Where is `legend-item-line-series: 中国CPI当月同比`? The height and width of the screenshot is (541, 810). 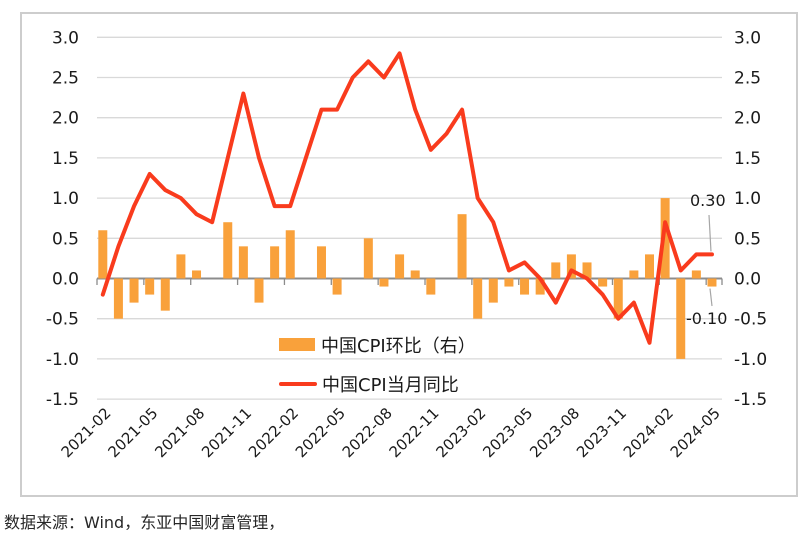
legend-item-line-series: 中国CPI当月同比 is located at coordinates (377, 383).